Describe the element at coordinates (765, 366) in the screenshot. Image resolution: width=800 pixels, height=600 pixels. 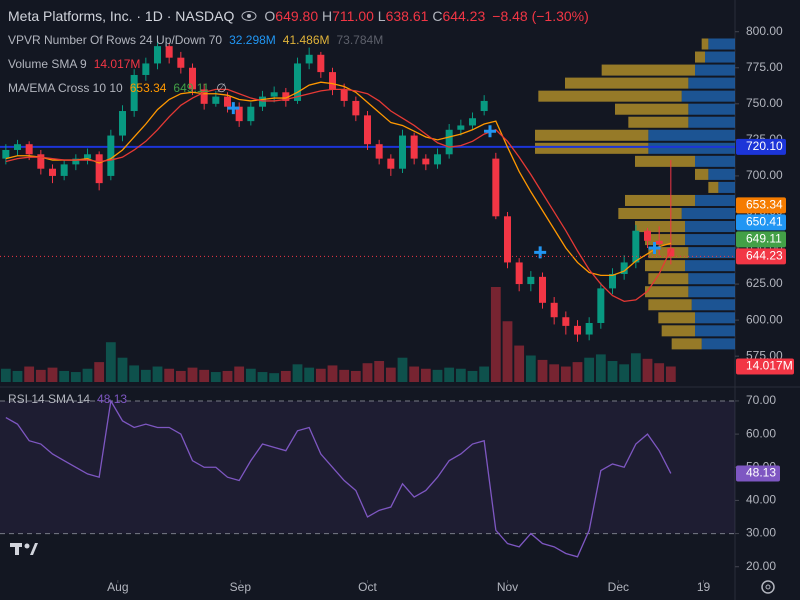
I see `volume-tag-bg` at that location.